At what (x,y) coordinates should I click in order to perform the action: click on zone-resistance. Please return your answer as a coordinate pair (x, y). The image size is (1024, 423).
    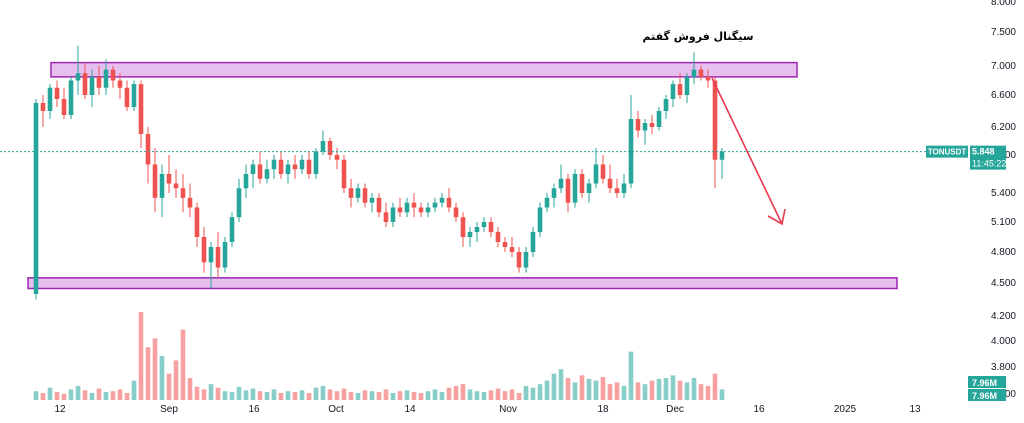
    Looking at the image, I should click on (424, 69).